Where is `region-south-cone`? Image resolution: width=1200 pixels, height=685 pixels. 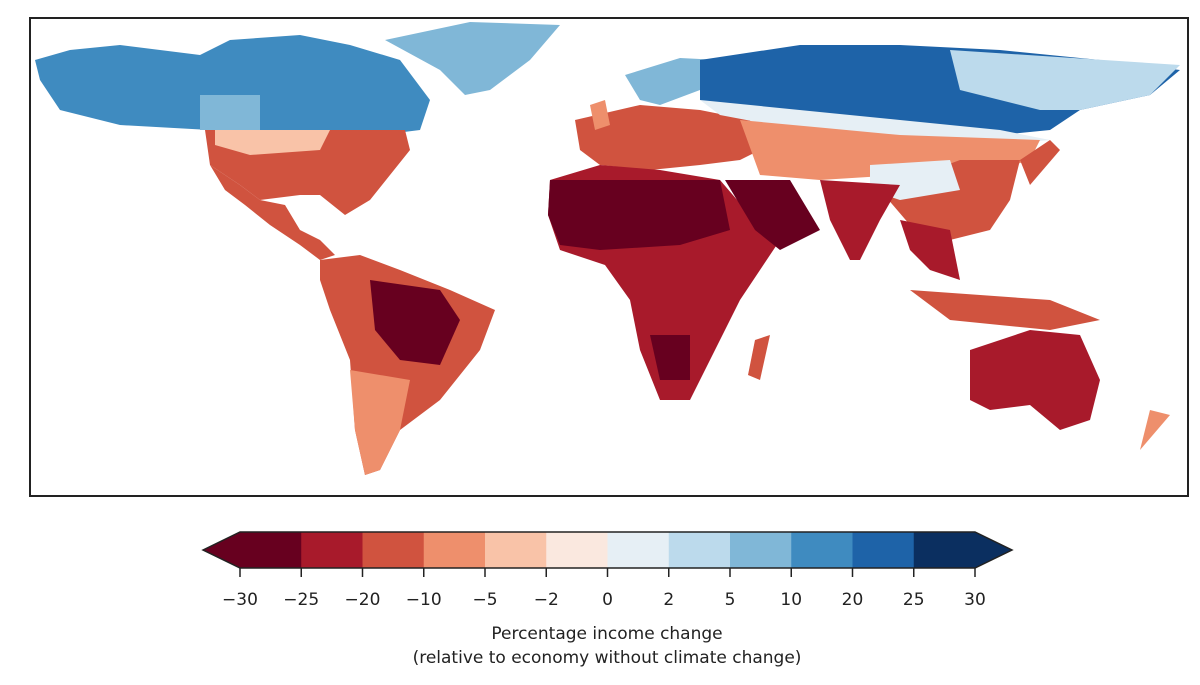
region-south-cone is located at coordinates (380, 422).